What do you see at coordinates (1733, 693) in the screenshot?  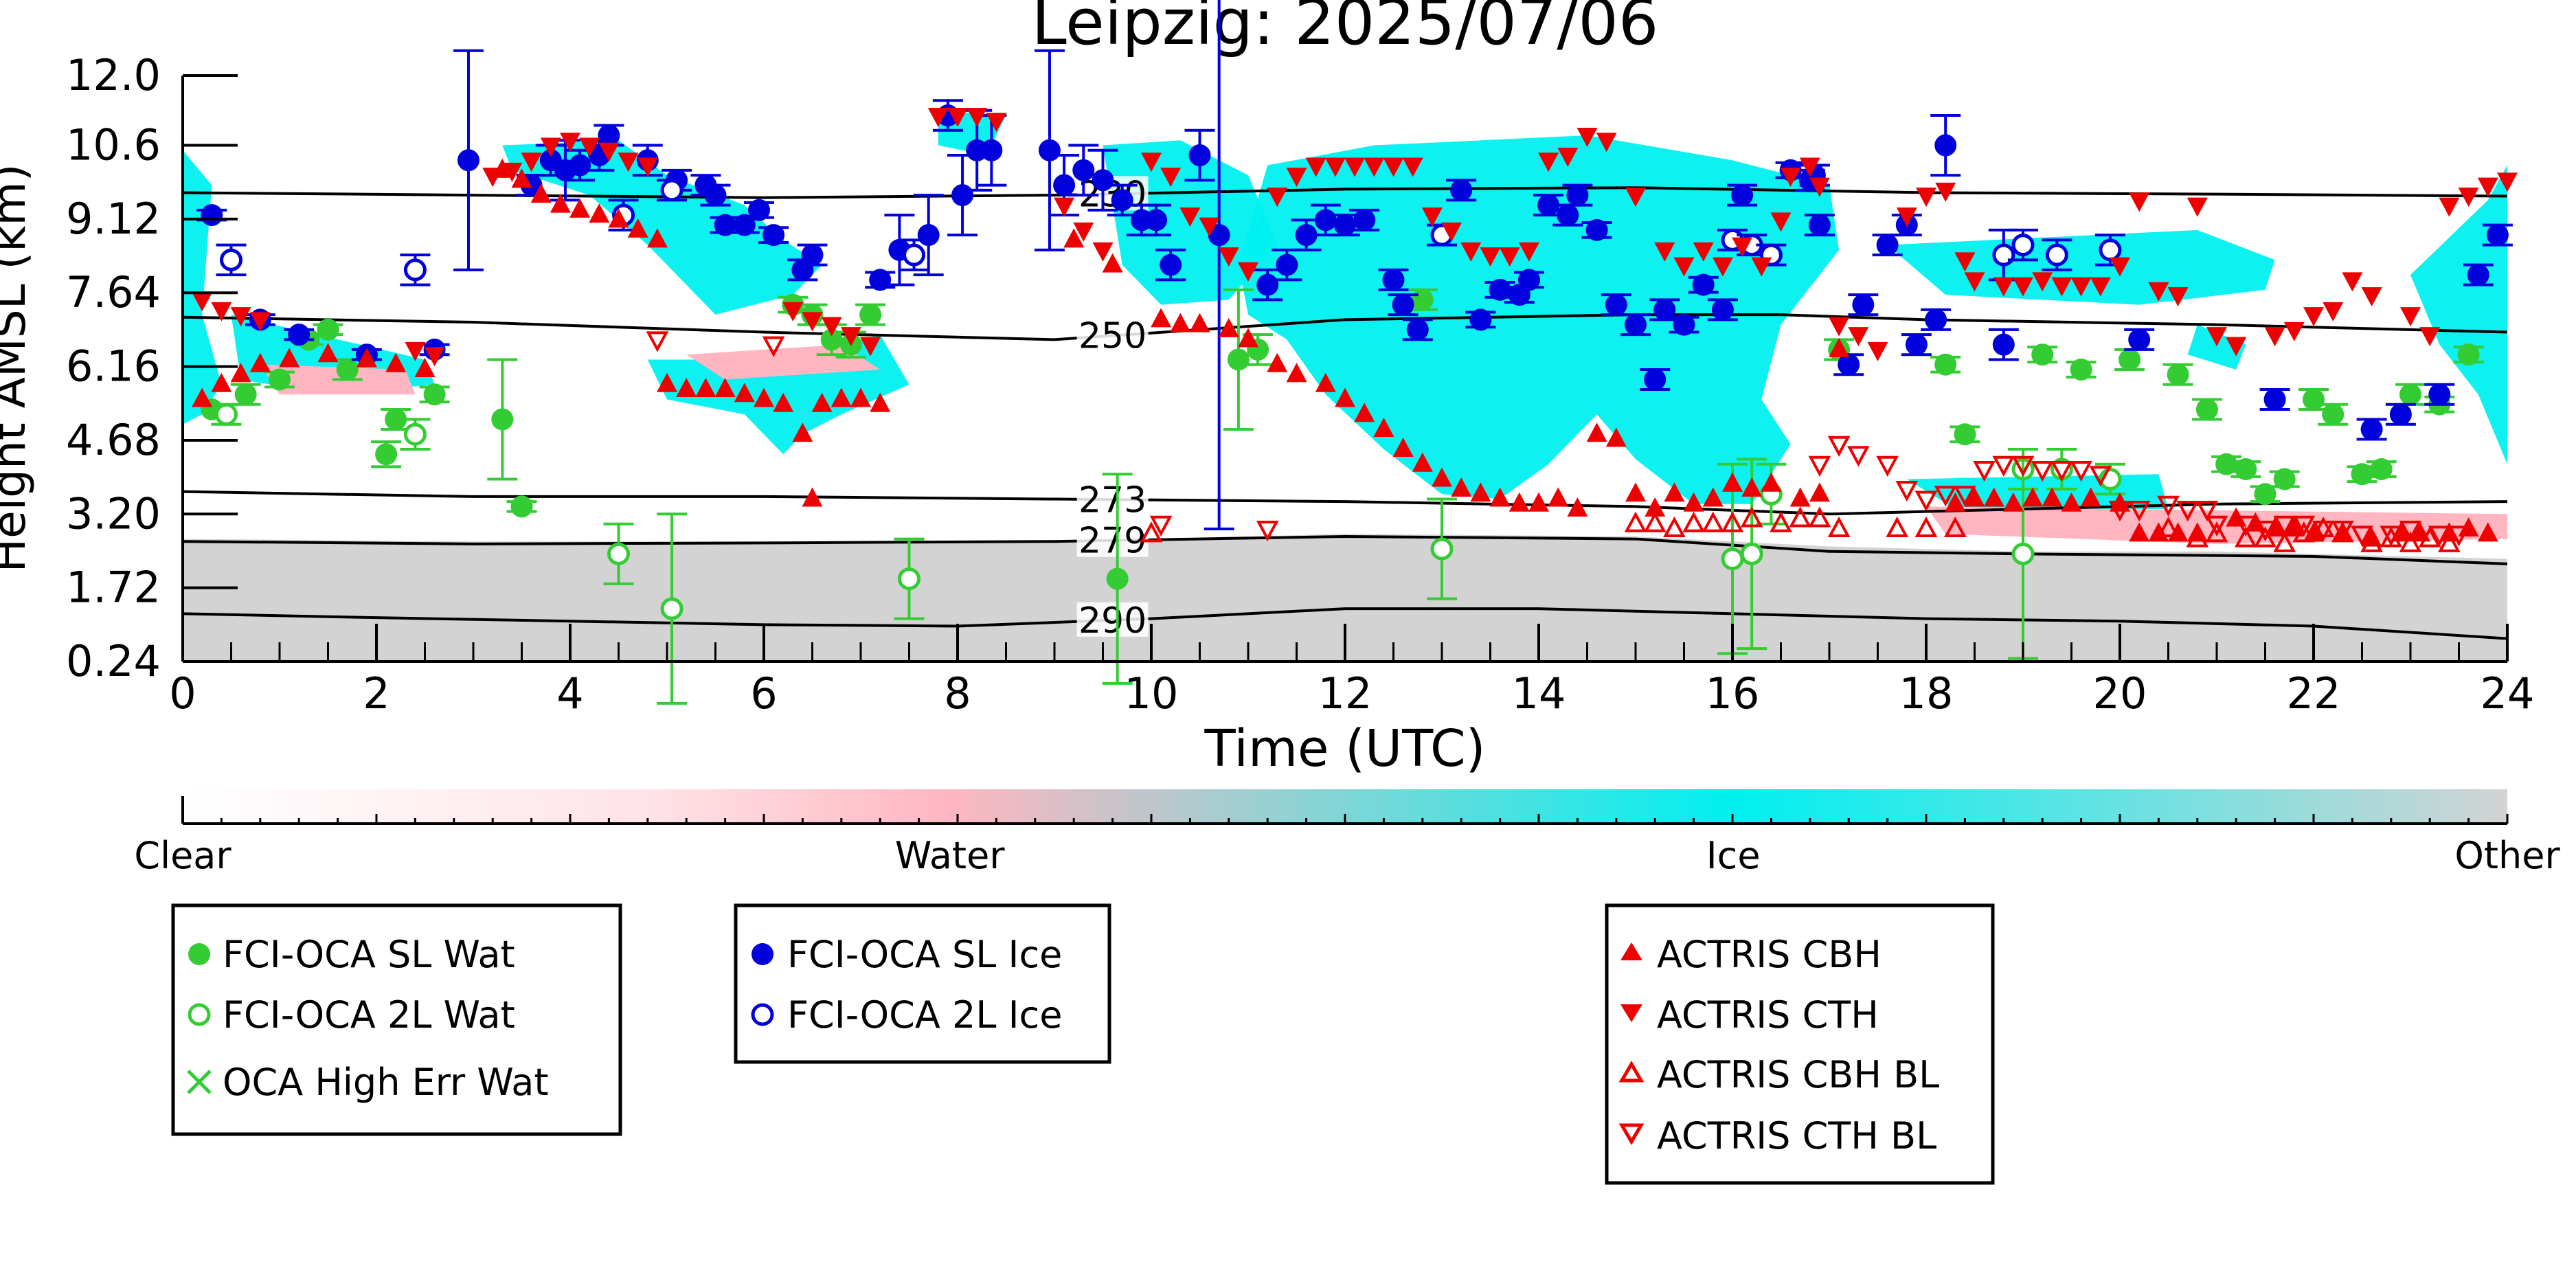 I see `x-tick-label: 16` at bounding box center [1733, 693].